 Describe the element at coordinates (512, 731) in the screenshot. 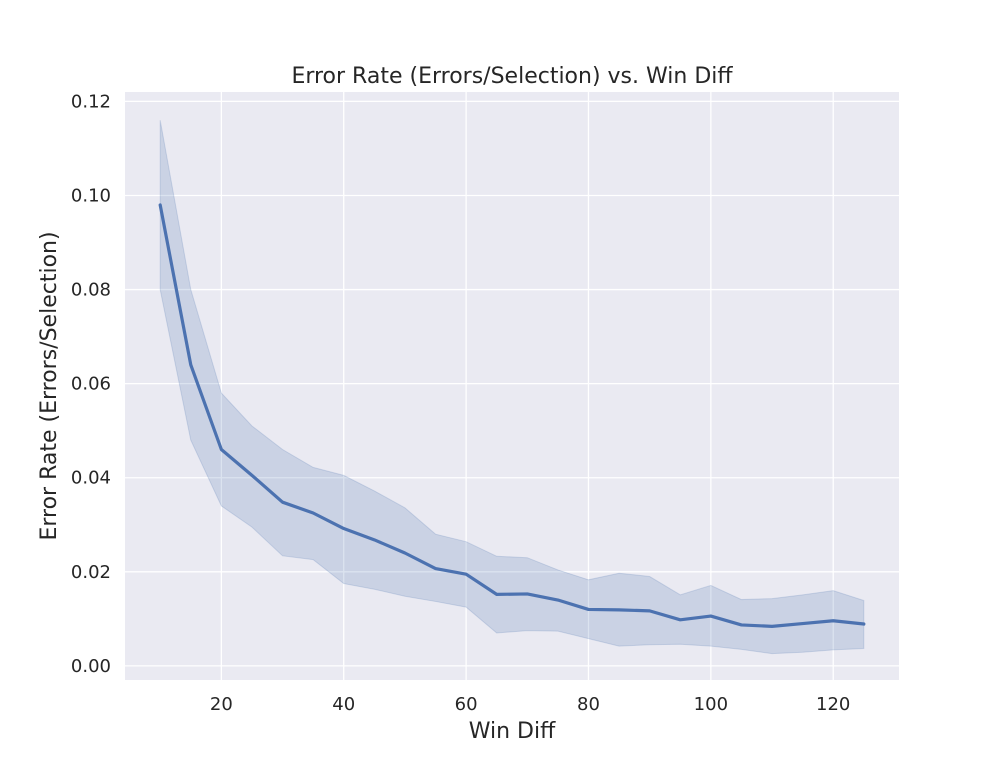

I see `x-axis-label: Win Diff` at that location.